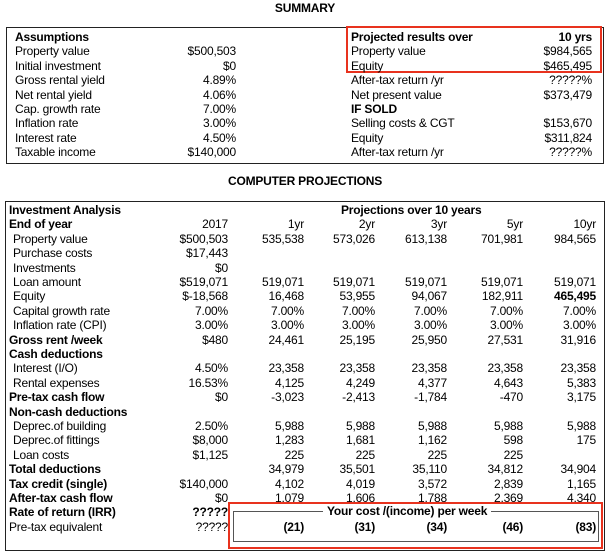 This screenshot has height=555, width=610. I want to click on cell-value: 5yr, so click(514, 224).